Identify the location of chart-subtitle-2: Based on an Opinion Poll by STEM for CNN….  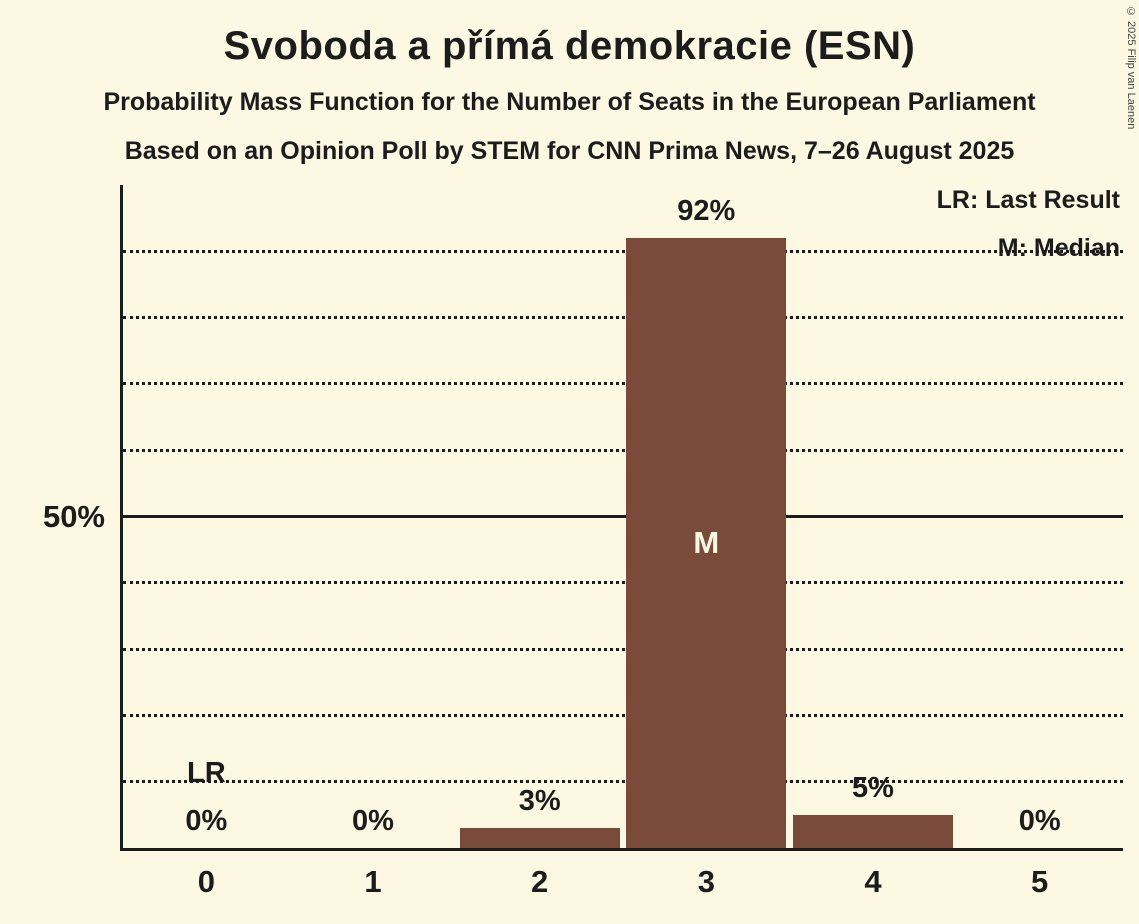
(569, 151).